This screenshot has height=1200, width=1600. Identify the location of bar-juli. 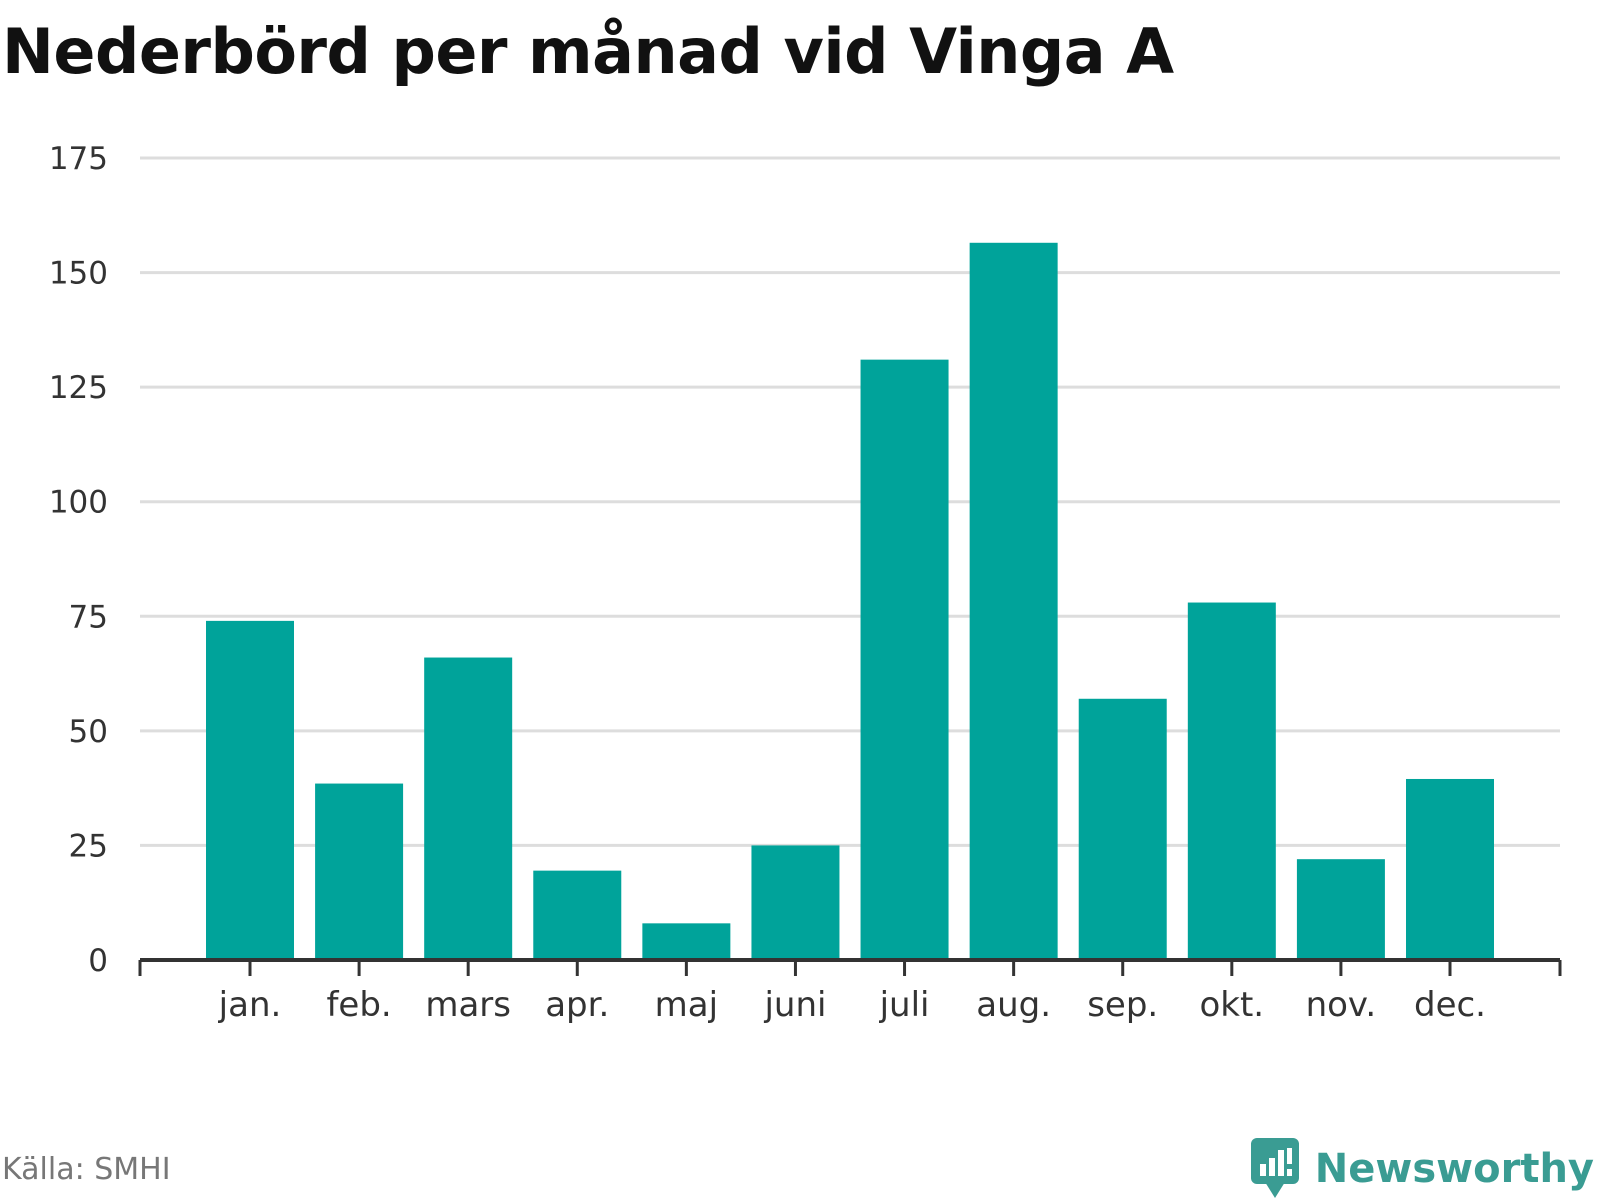
(904, 659).